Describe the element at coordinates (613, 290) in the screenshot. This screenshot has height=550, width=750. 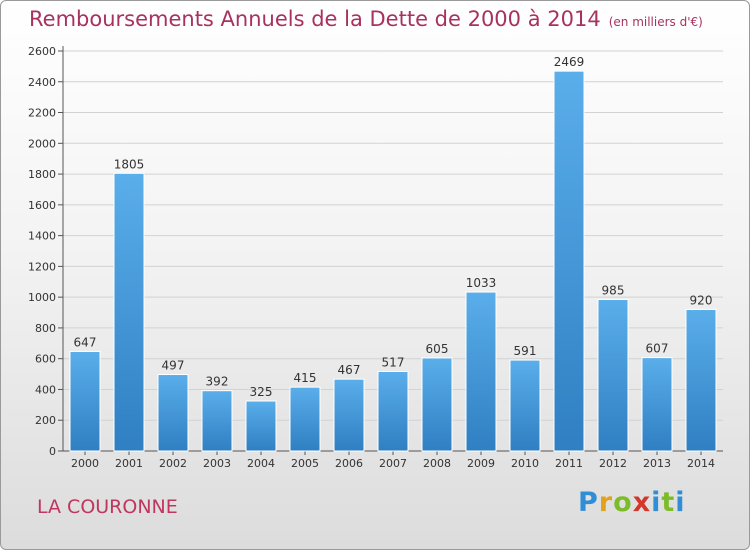
I see `bar-value-label: 985` at that location.